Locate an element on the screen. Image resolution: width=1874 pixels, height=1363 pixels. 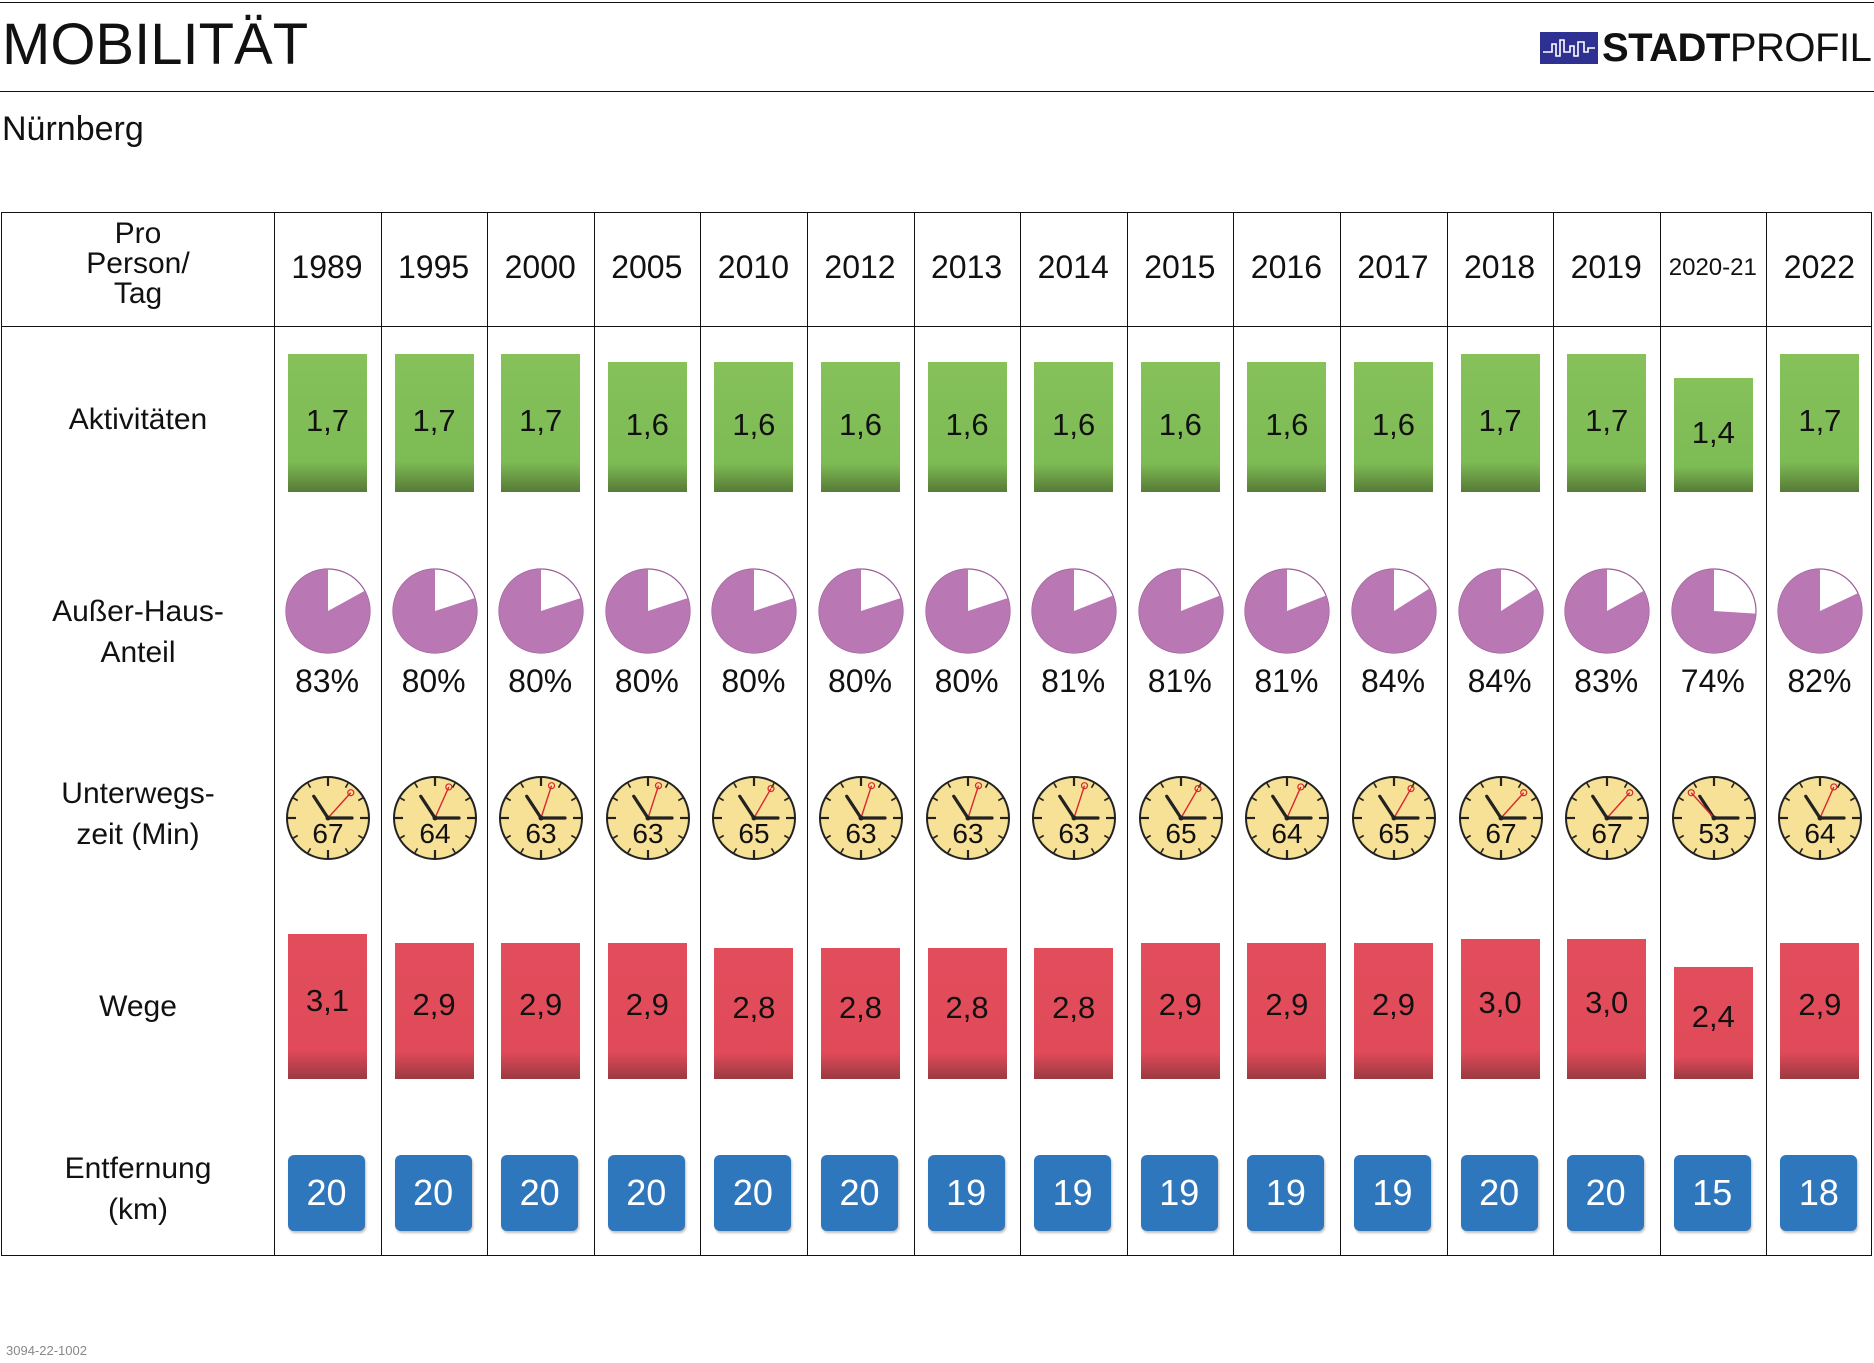
year-header: 2016 is located at coordinates (1286, 267).